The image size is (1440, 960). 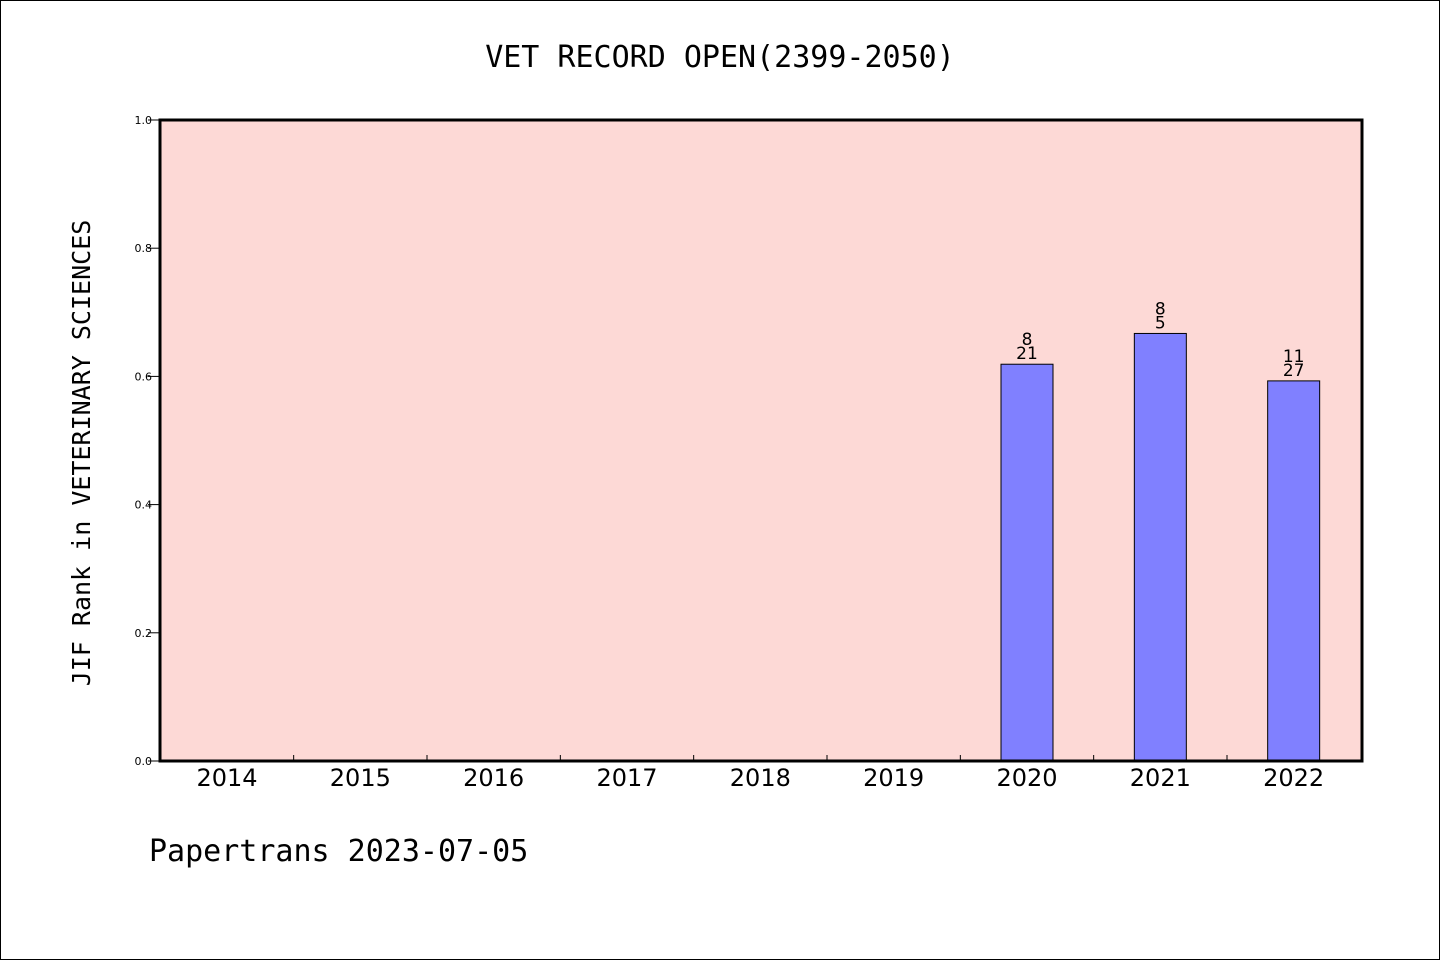 What do you see at coordinates (1027, 562) in the screenshot?
I see `bar-2020` at bounding box center [1027, 562].